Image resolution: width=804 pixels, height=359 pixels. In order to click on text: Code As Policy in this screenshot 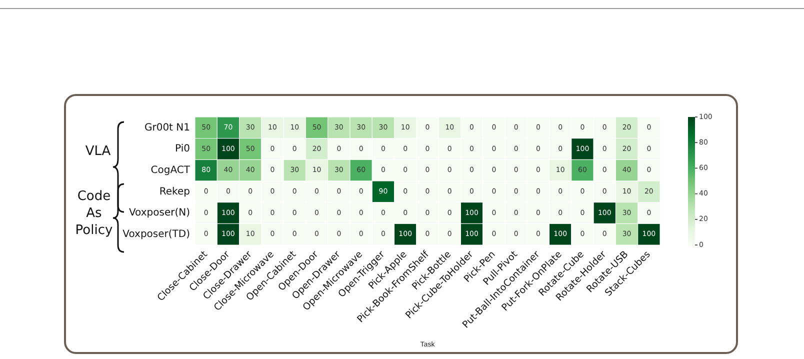, I will do `click(94, 213)`.